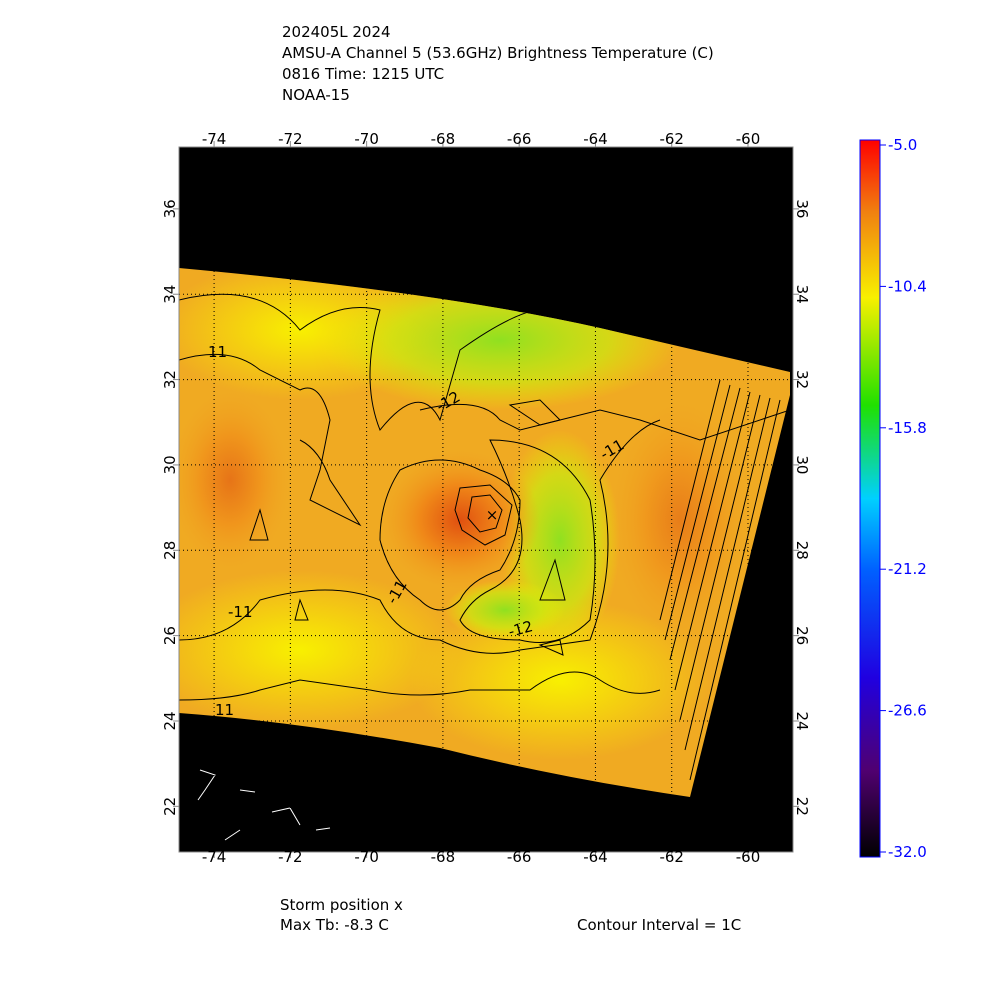  I want to click on title-line: 0816 Time: 1215 UTC, so click(363, 74).